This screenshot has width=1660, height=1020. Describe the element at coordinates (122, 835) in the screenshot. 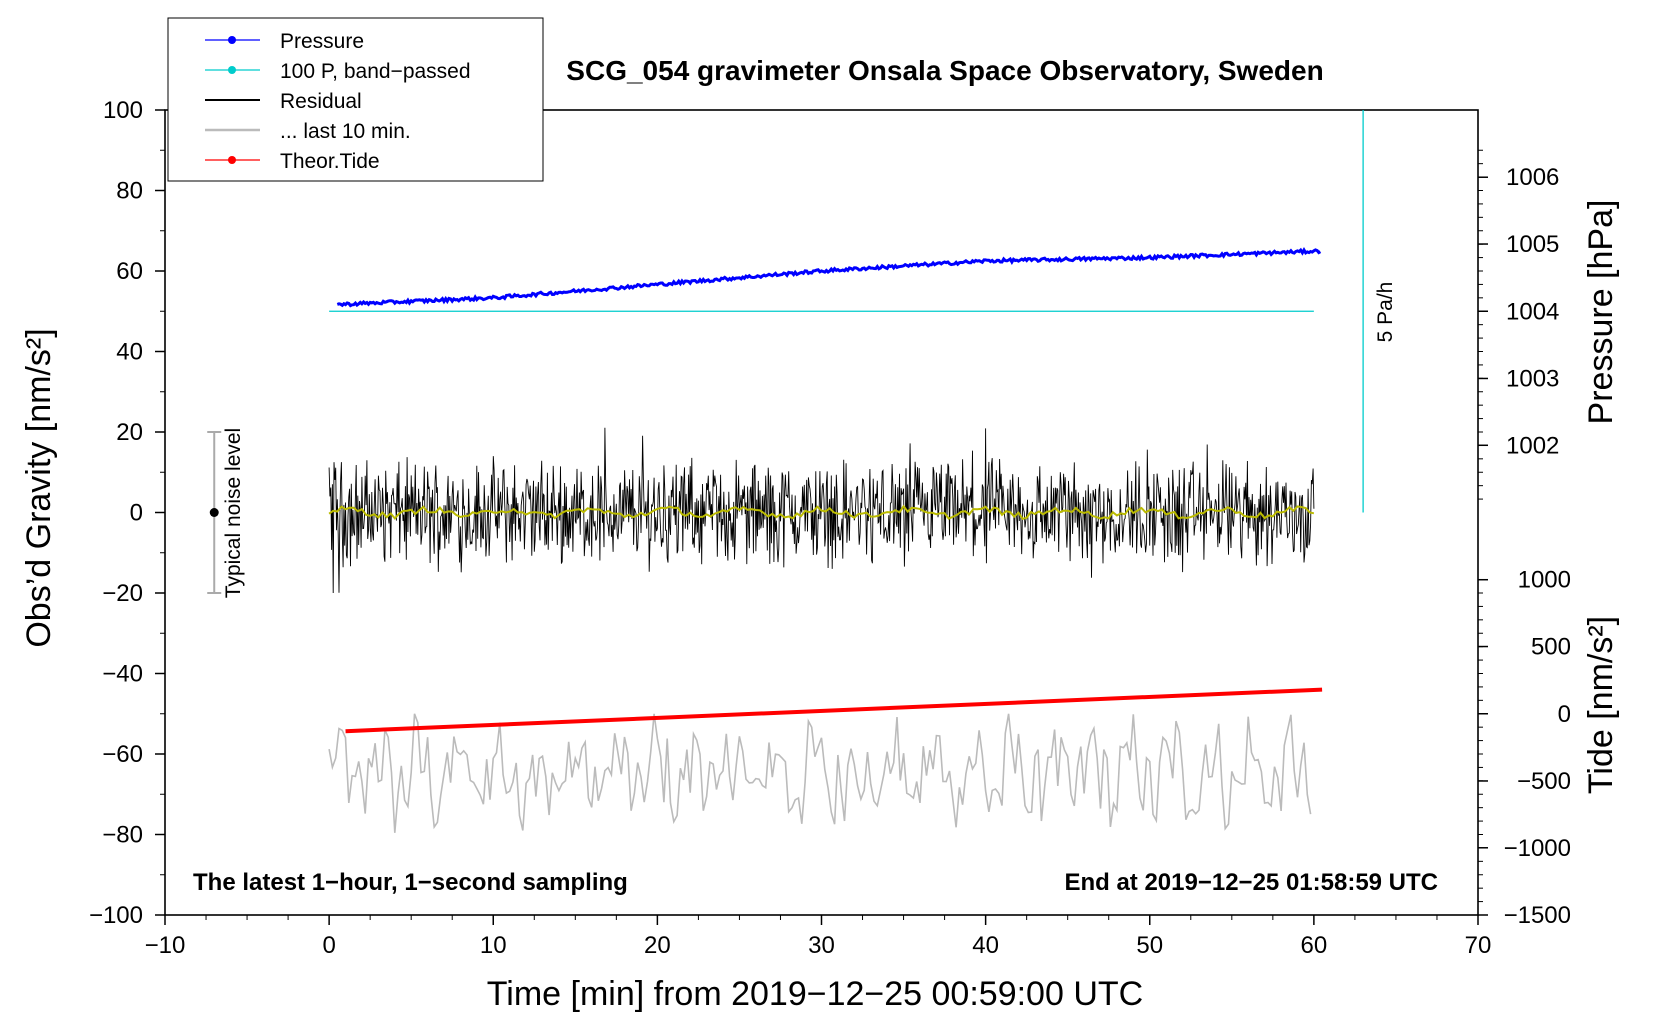

I see `y-tick-label: −80` at that location.